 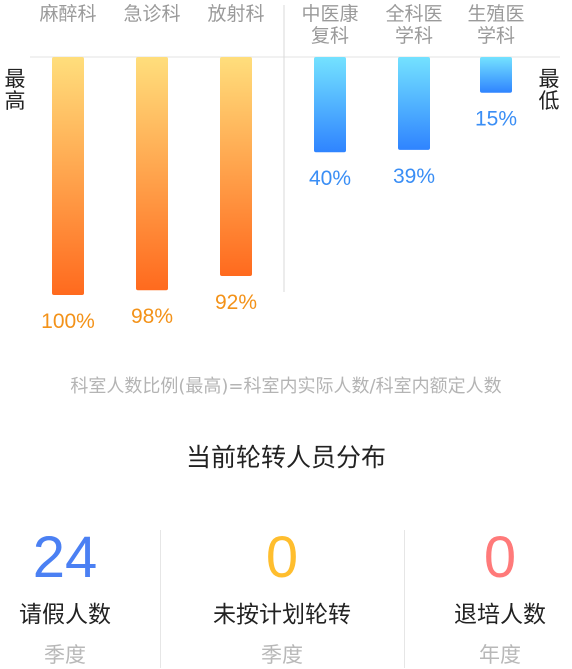 What do you see at coordinates (282, 557) in the screenshot?
I see `stat-off-plan-value: 0` at bounding box center [282, 557].